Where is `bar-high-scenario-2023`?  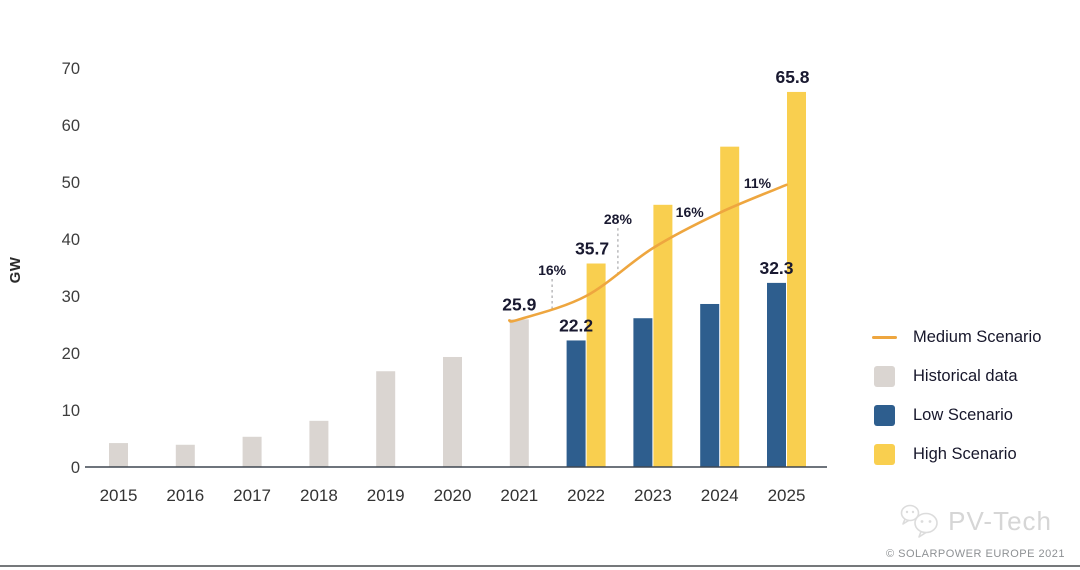 bar-high-scenario-2023 is located at coordinates (663, 336).